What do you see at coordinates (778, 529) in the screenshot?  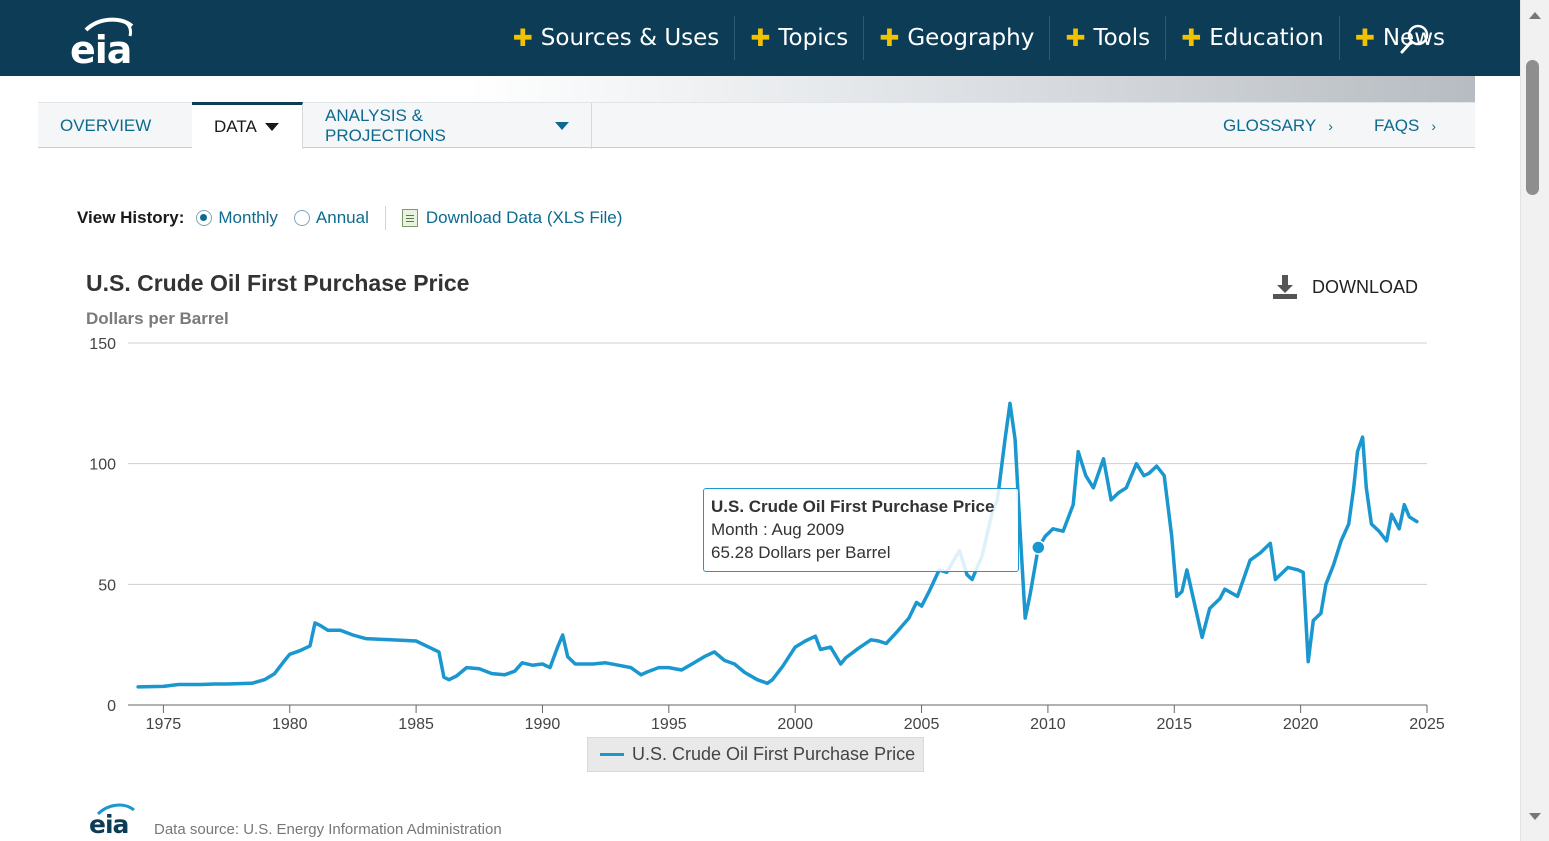 I see `tooltip-month: Month : Aug 2009` at bounding box center [778, 529].